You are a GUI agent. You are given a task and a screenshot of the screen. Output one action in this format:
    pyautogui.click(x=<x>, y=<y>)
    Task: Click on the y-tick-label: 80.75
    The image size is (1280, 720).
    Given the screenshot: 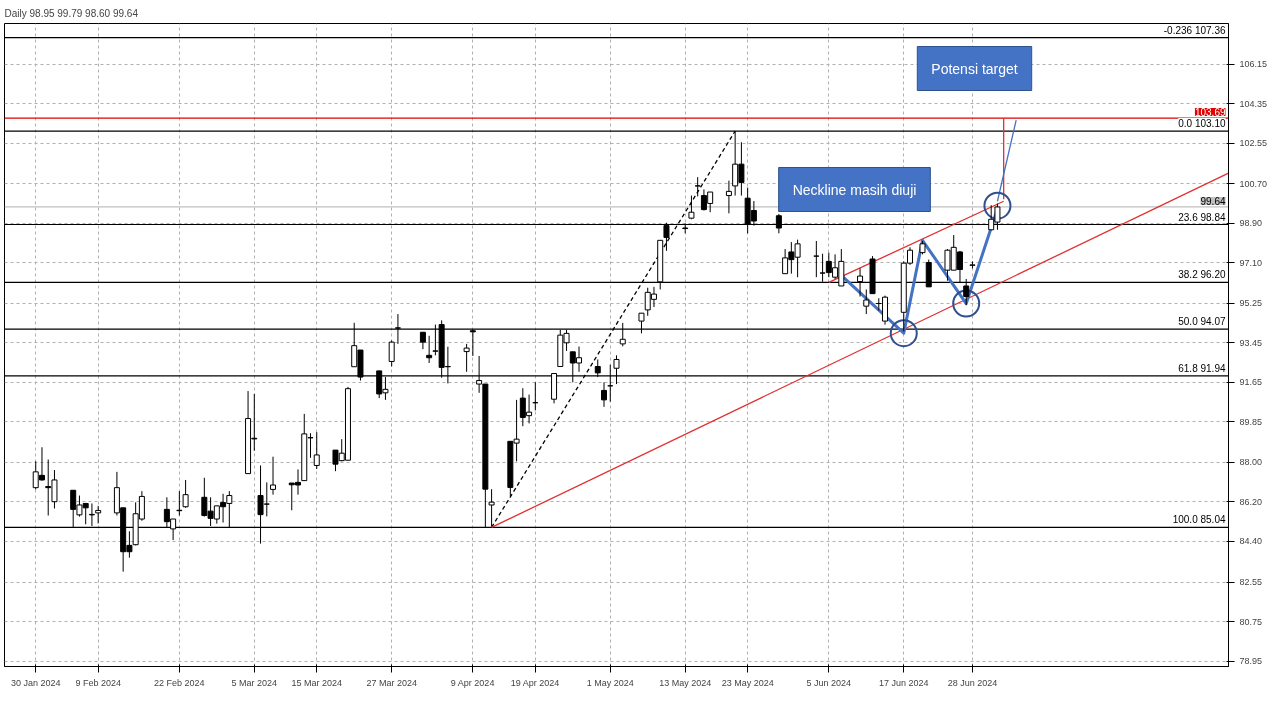 What is the action you would take?
    pyautogui.click(x=1251, y=621)
    